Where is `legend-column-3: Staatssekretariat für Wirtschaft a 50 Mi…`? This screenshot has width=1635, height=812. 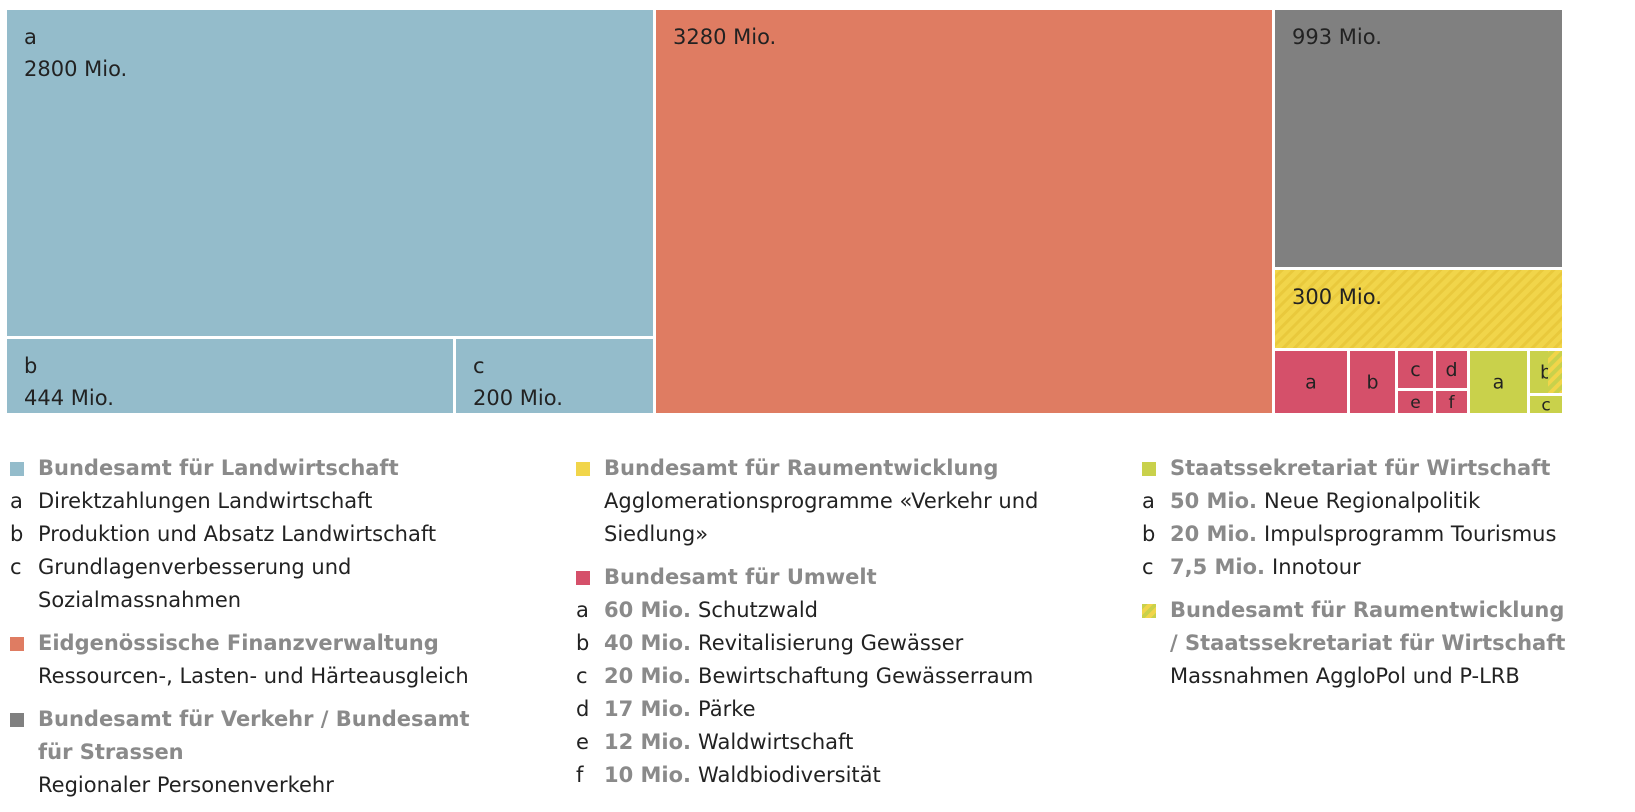 legend-column-3: Staatssekretariat für Wirtschaft a 50 Mi… is located at coordinates (1382, 577).